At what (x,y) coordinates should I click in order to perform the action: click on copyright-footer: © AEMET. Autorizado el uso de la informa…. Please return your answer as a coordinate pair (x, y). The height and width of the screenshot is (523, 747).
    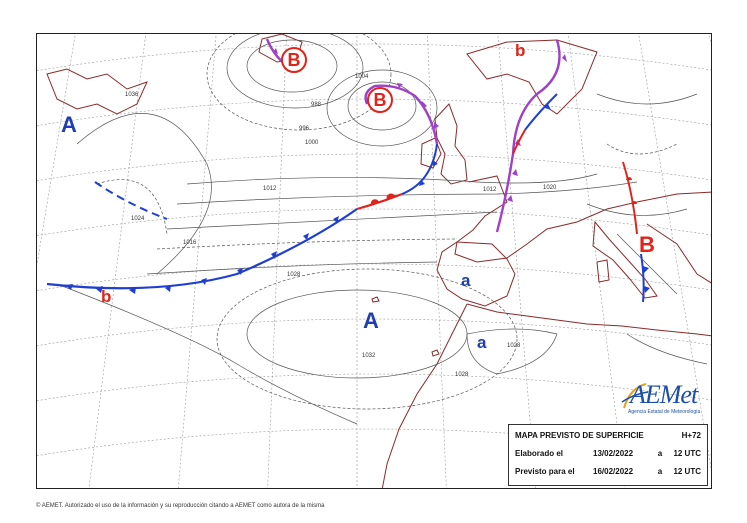
    Looking at the image, I should click on (180, 506).